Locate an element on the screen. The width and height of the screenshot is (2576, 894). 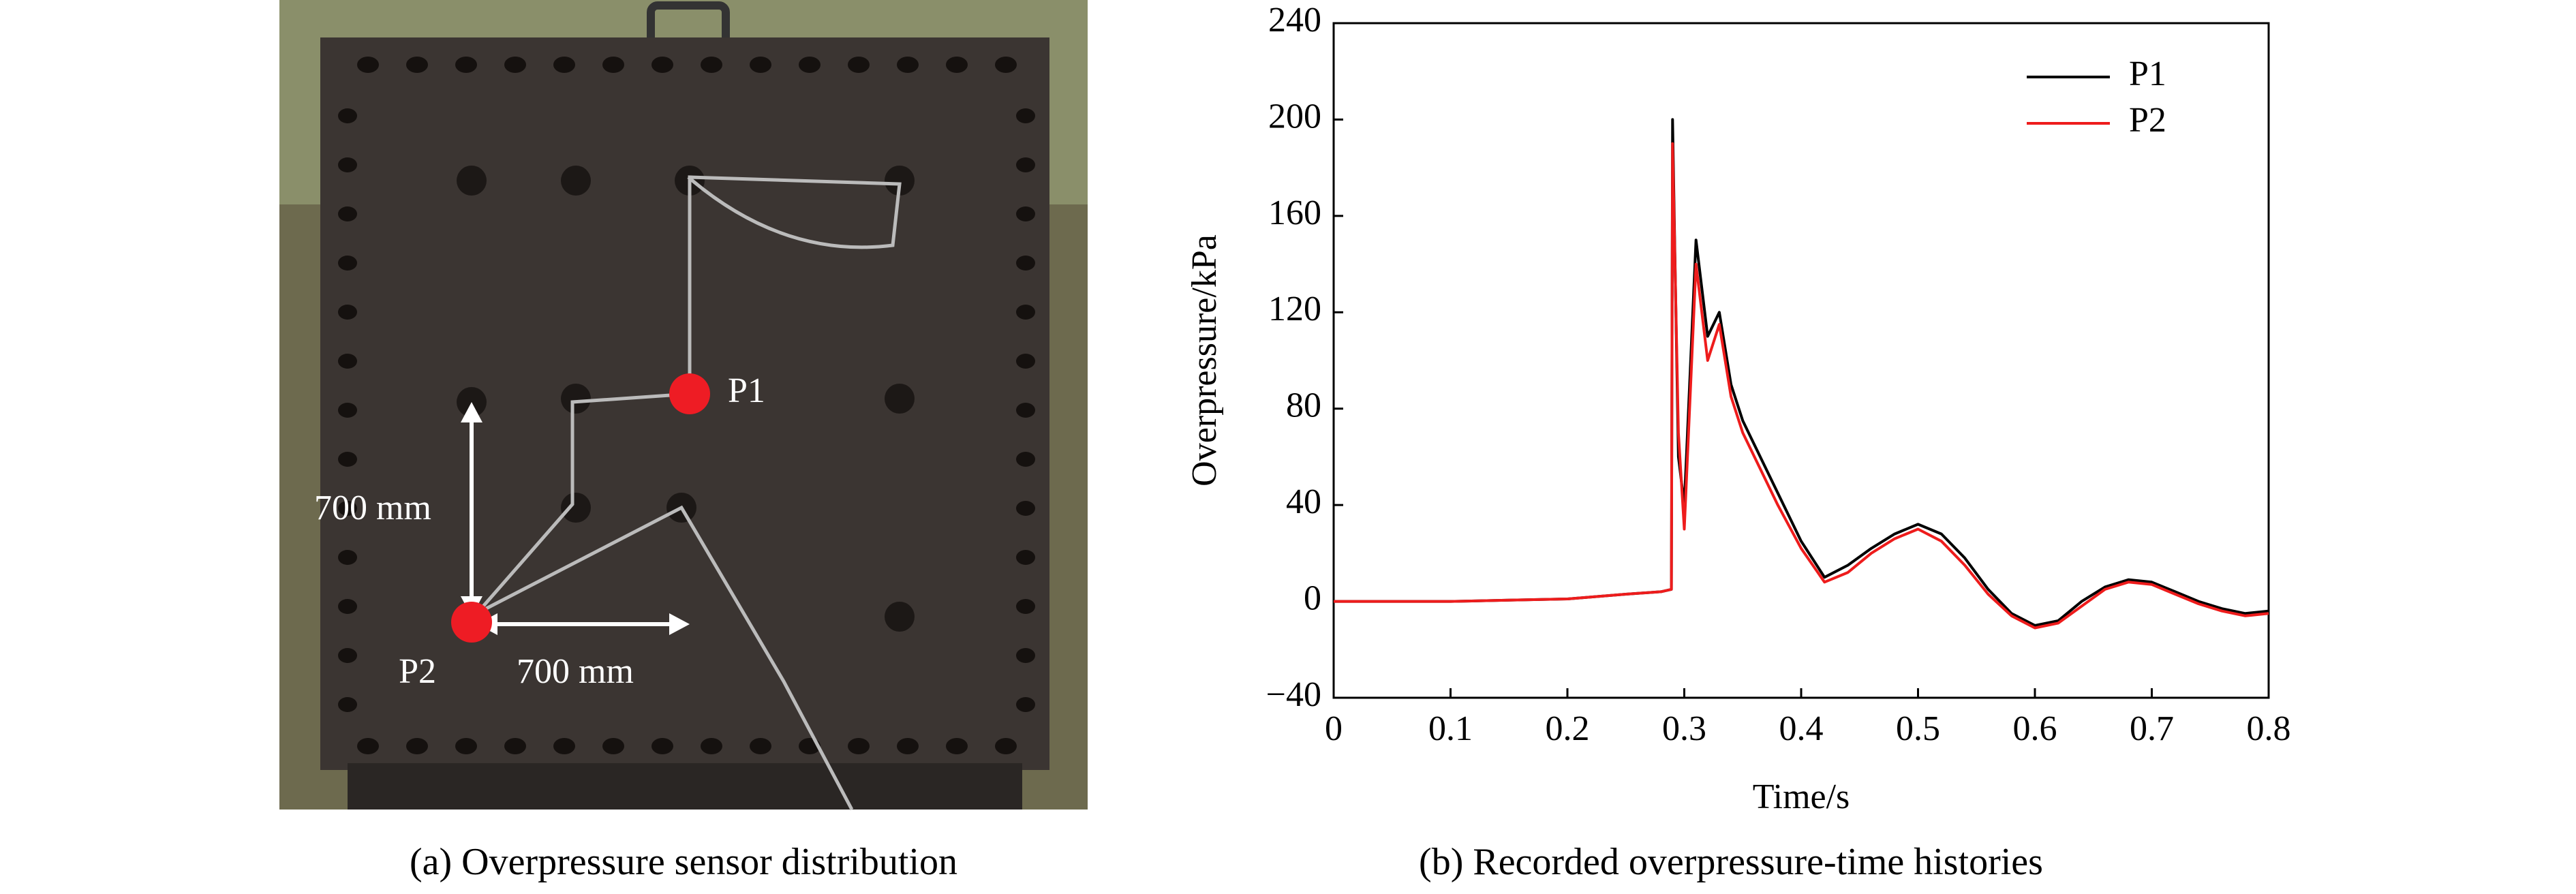
caption: (b) Recorded overpressure-time histories is located at coordinates (1731, 862).